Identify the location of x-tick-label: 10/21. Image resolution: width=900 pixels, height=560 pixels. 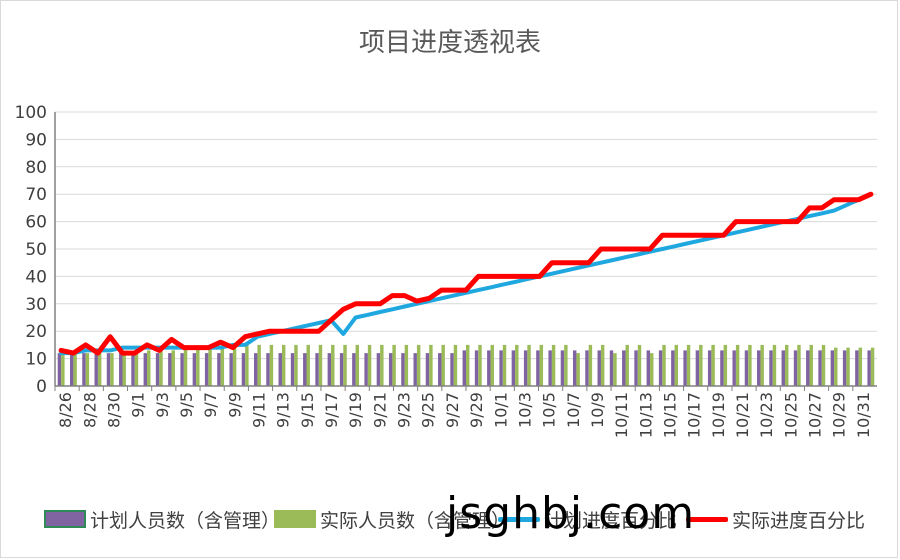
(742, 415).